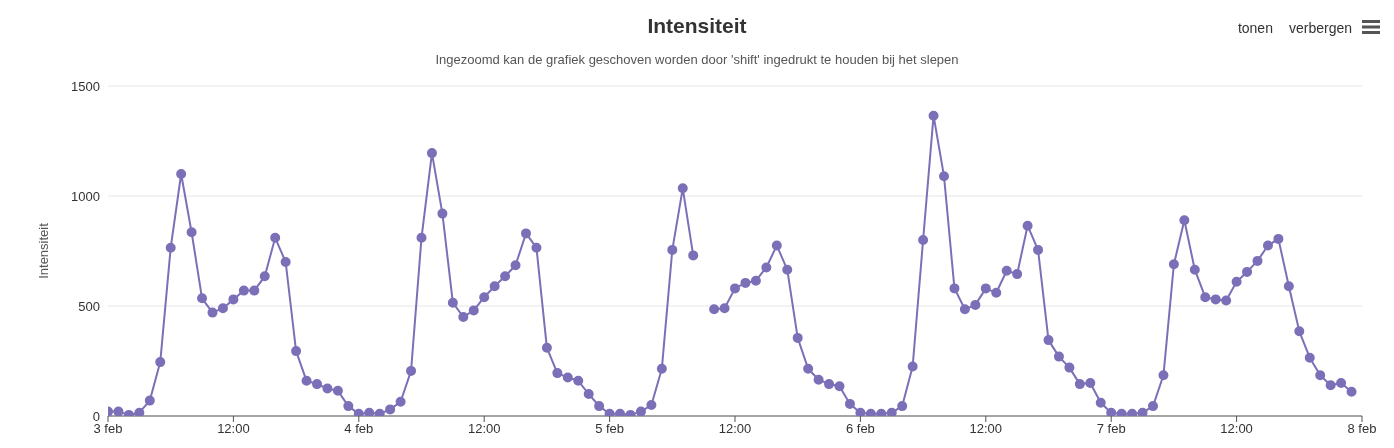 This screenshot has width=1394, height=448. I want to click on x-tick-label: 5 feb, so click(610, 429).